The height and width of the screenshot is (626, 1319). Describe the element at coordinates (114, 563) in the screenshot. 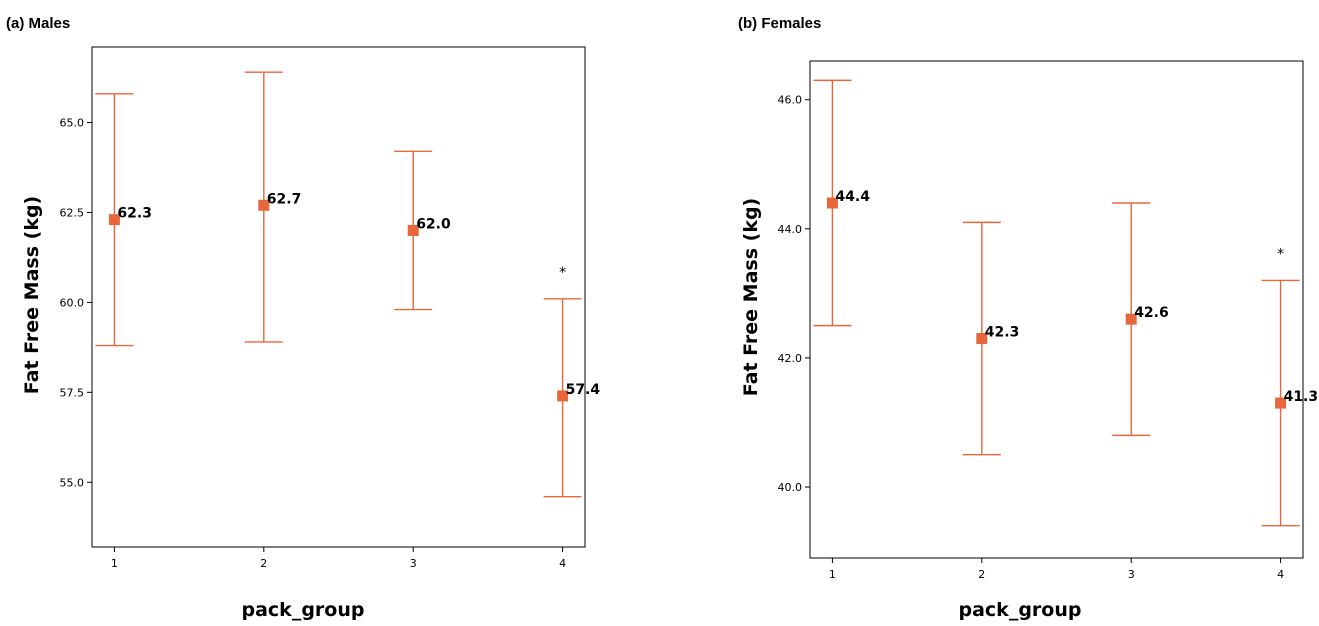

I see `males-x-tick-label: 1` at that location.